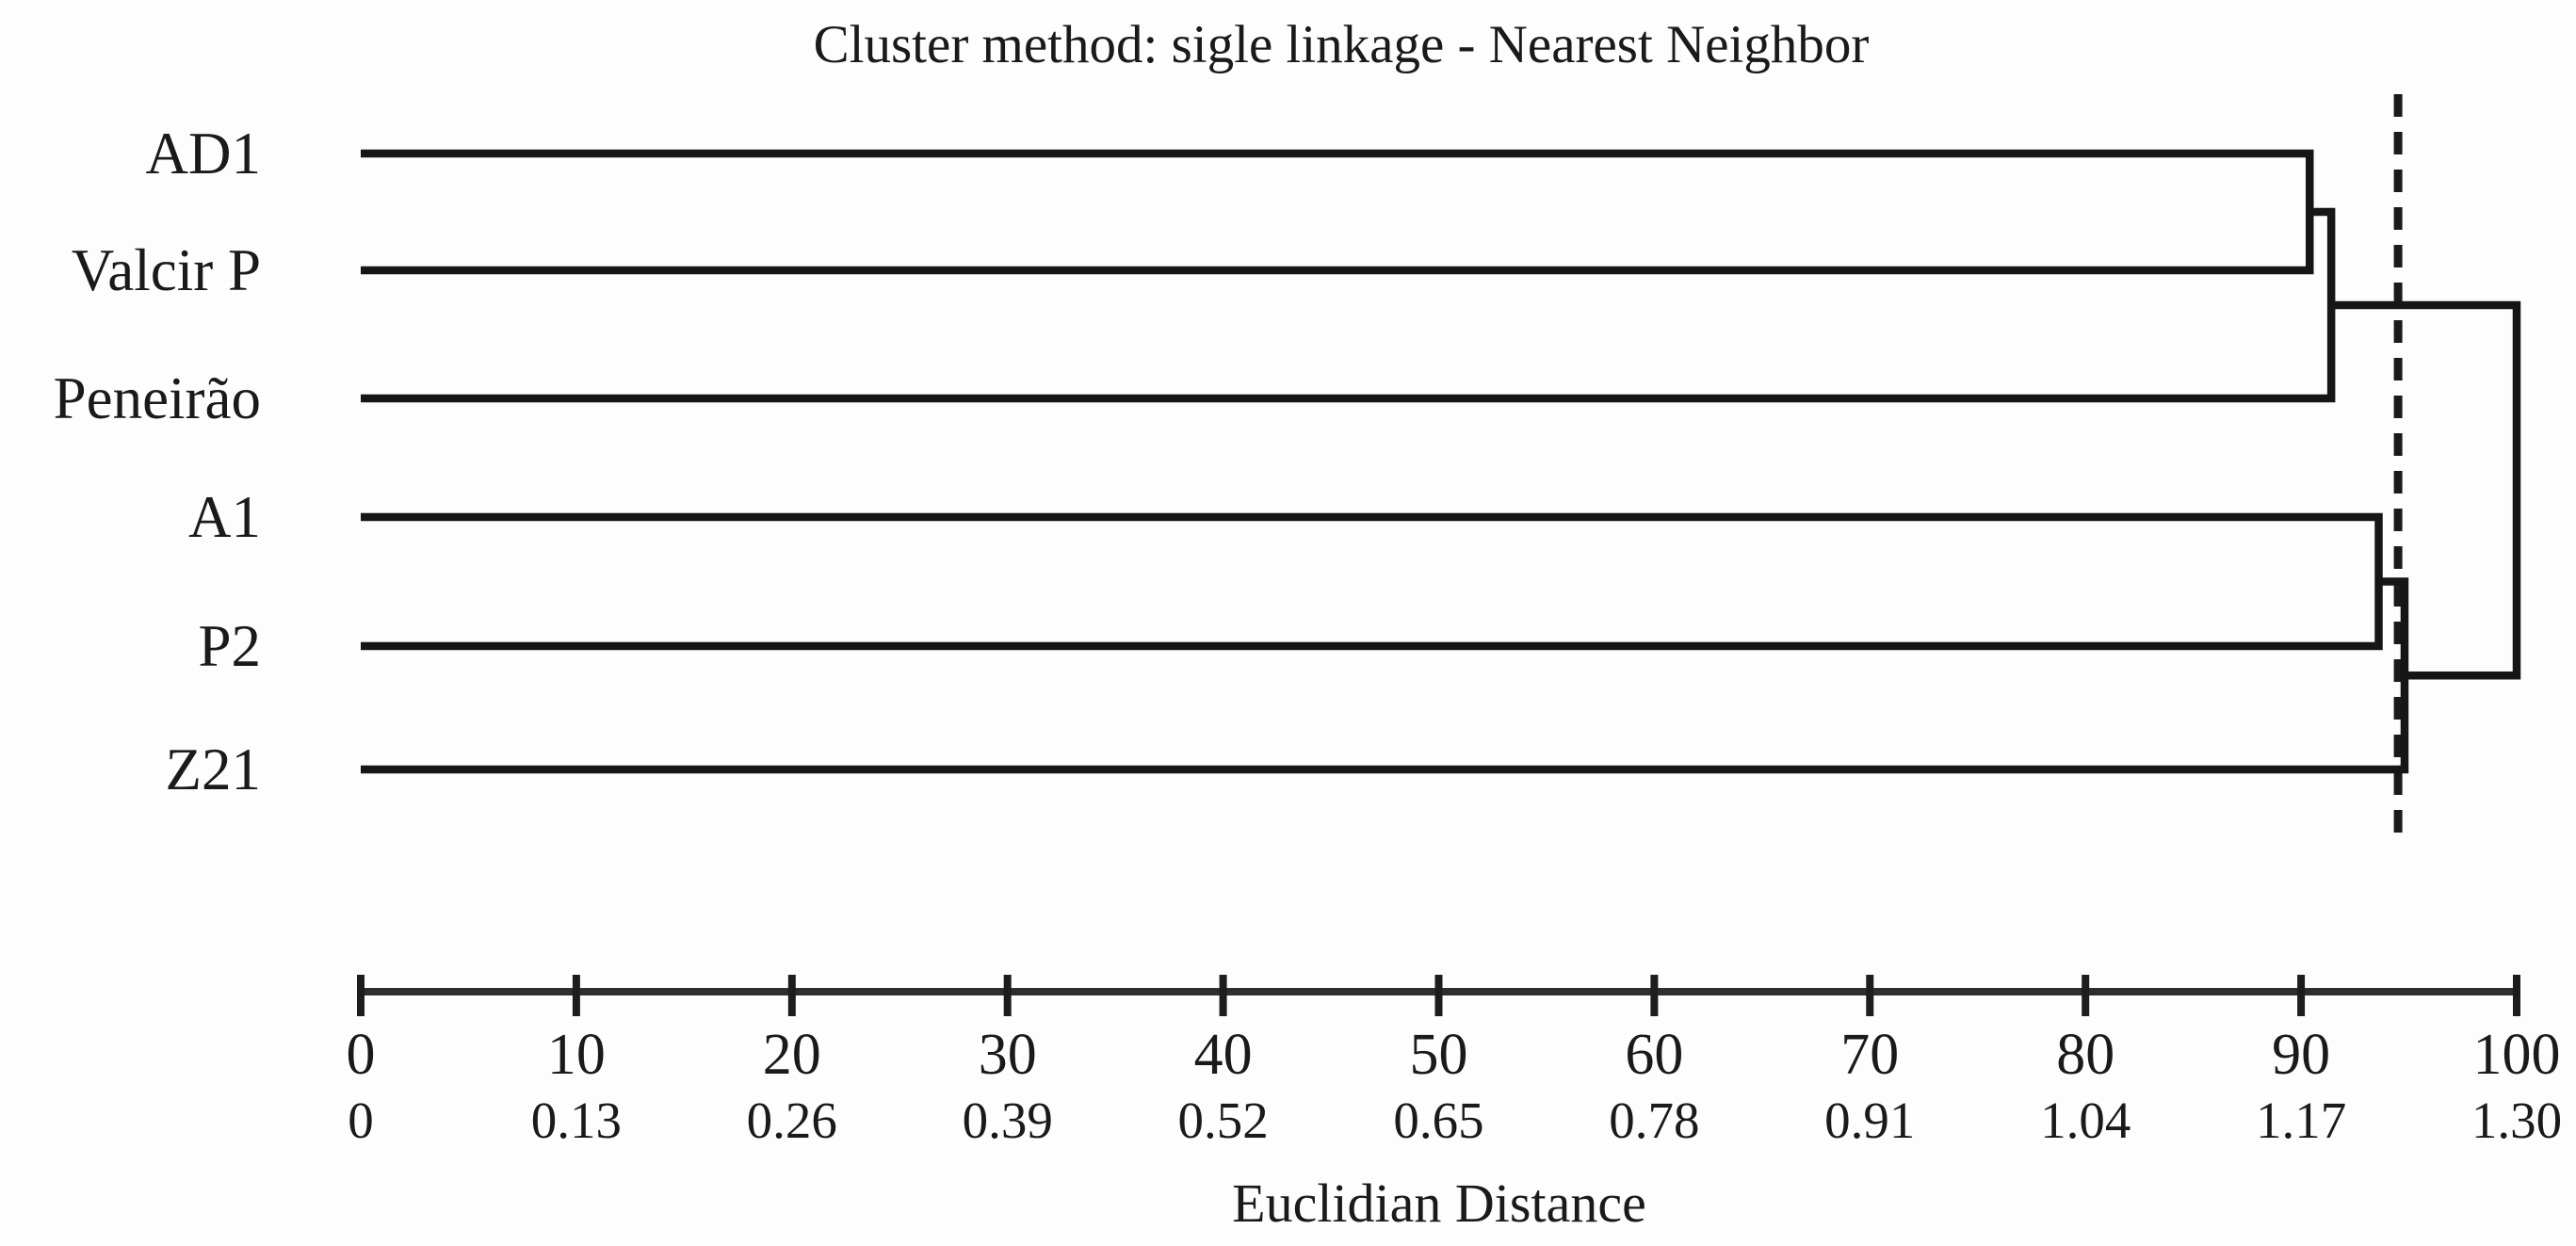 The height and width of the screenshot is (1246, 2576). Describe the element at coordinates (157, 398) in the screenshot. I see `leaf-label: Peneirão` at that location.